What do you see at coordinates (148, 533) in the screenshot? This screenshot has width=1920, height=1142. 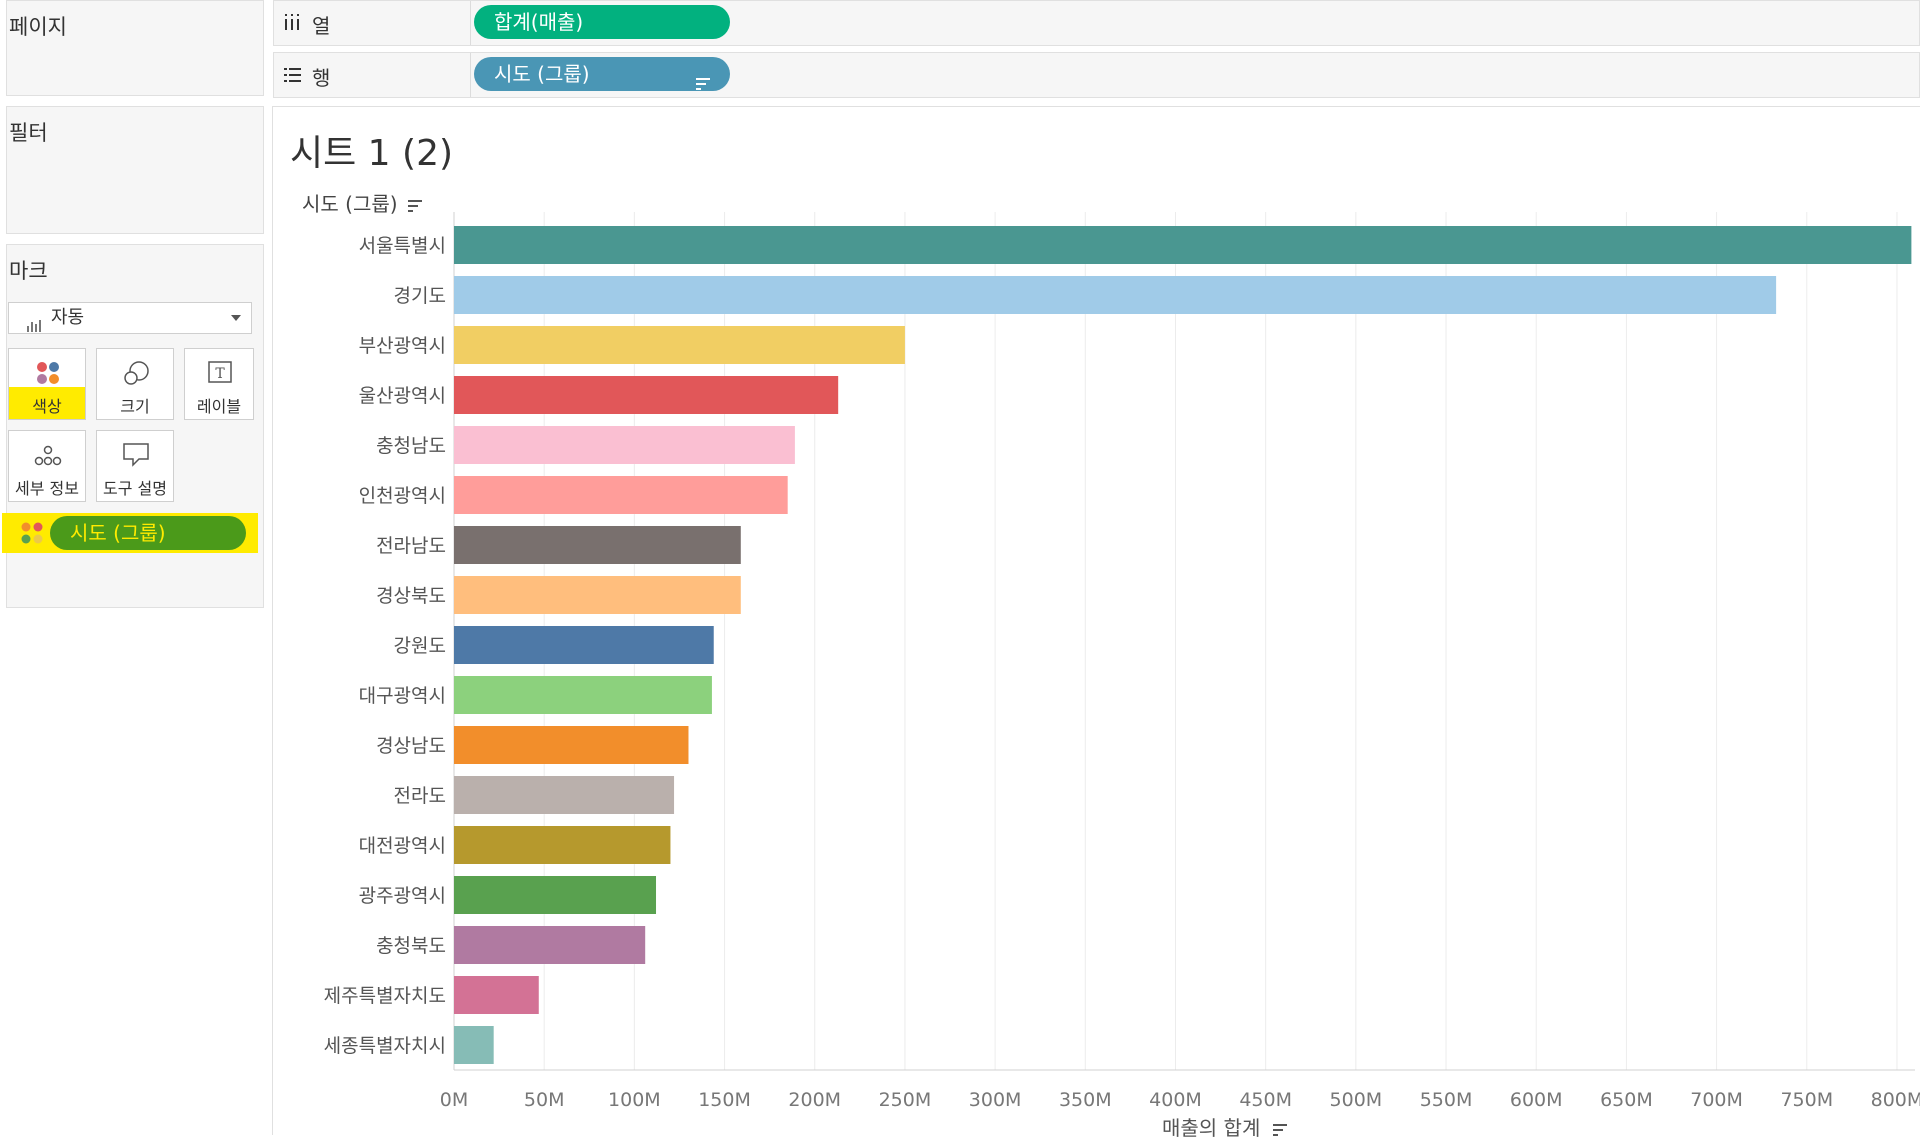 I see `color-field-pill: 시도 (그룹)` at bounding box center [148, 533].